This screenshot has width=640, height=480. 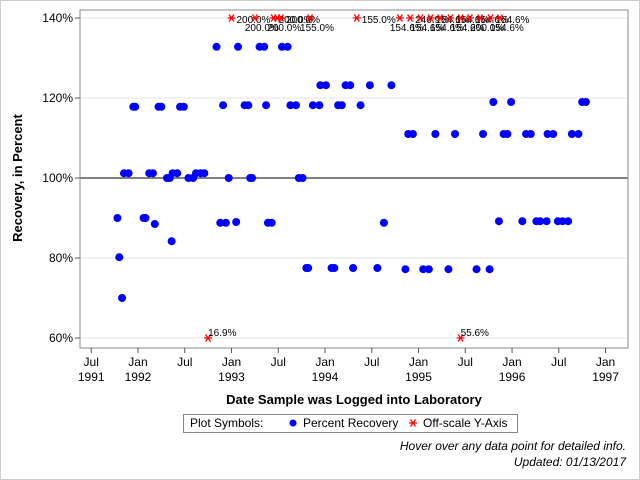 I want to click on x-tick-label: Jan 1994, so click(x=325, y=369).